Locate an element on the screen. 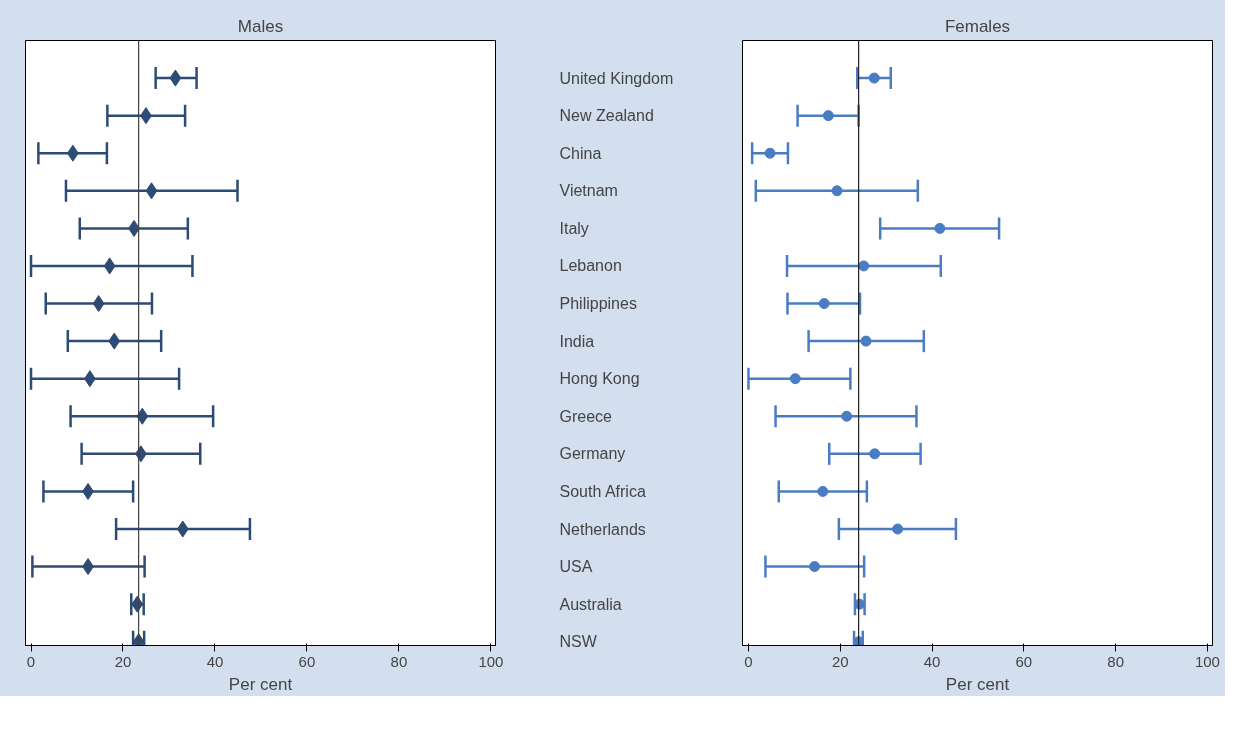 The width and height of the screenshot is (1235, 734). y-tick-label: Australia is located at coordinates (590, 604).